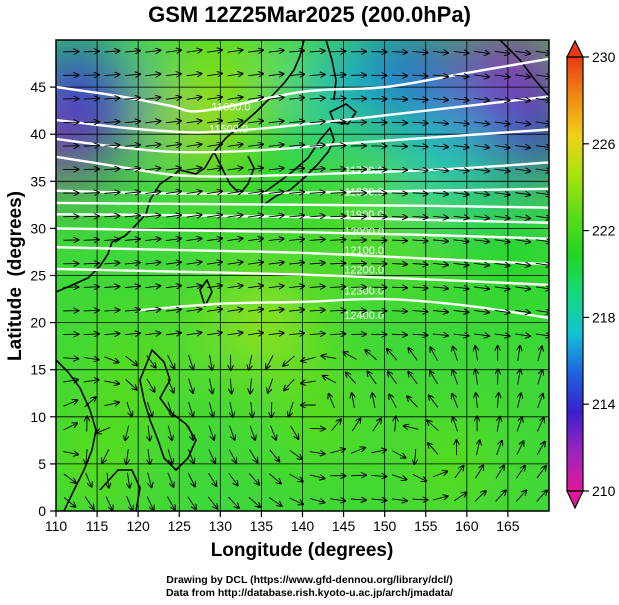  Describe the element at coordinates (38, 417) in the screenshot. I see `y-tick-label-10: 10` at that location.